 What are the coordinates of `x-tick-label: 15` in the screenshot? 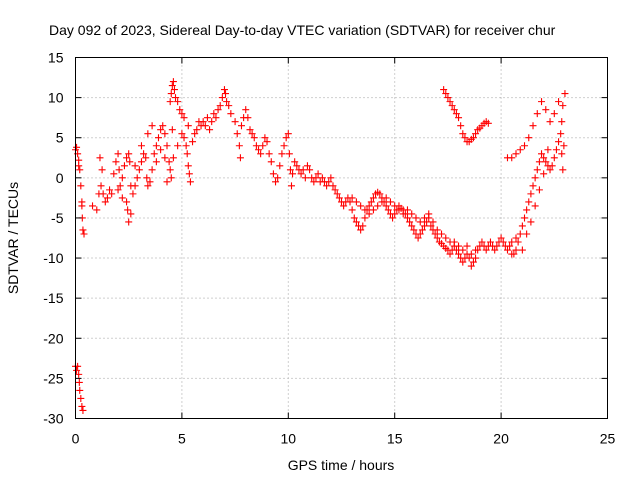 It's located at (395, 439).